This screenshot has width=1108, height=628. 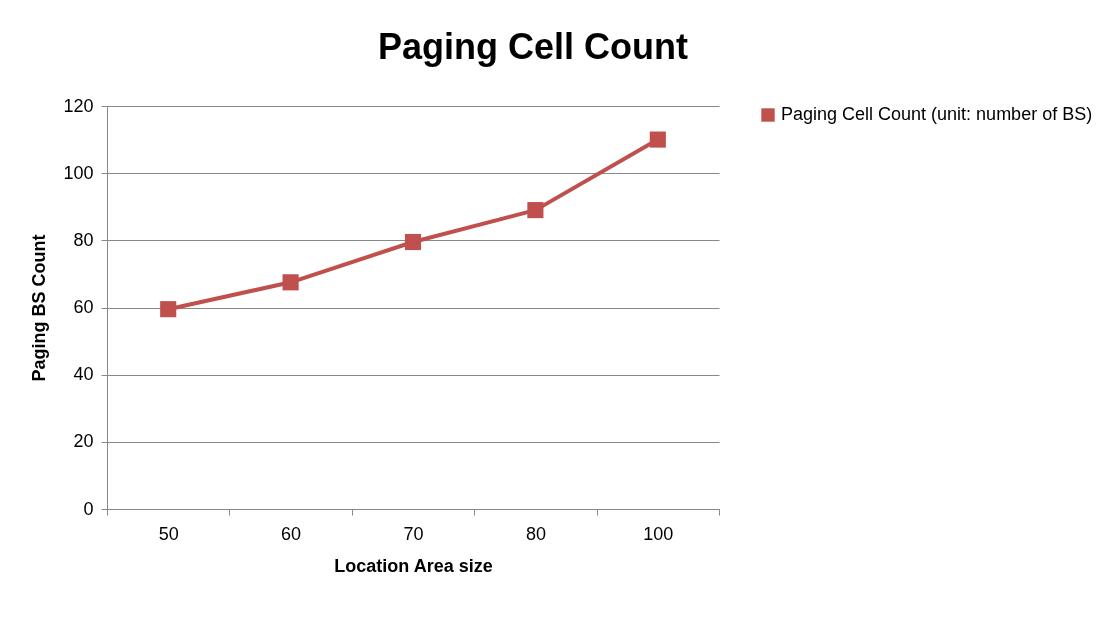 I want to click on y-tick-label: 60, so click(x=83, y=307).